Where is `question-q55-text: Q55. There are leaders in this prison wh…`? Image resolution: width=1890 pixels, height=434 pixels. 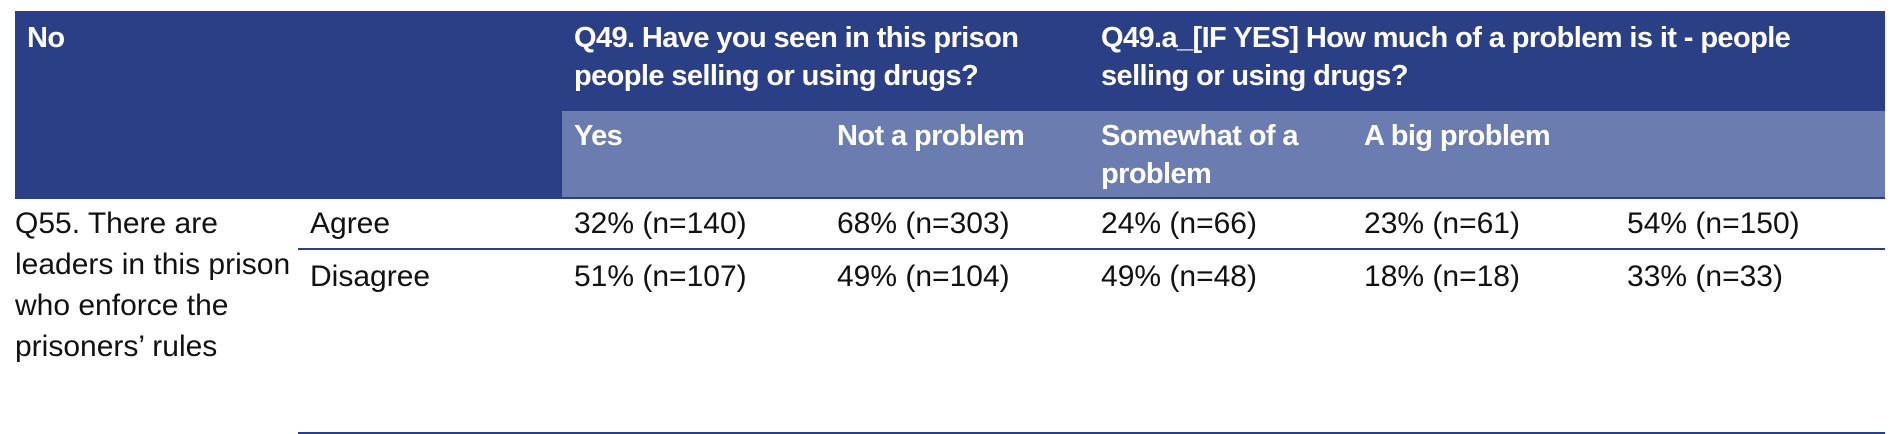
question-q55-text: Q55. There are leaders in this prison wh… is located at coordinates (153, 285).